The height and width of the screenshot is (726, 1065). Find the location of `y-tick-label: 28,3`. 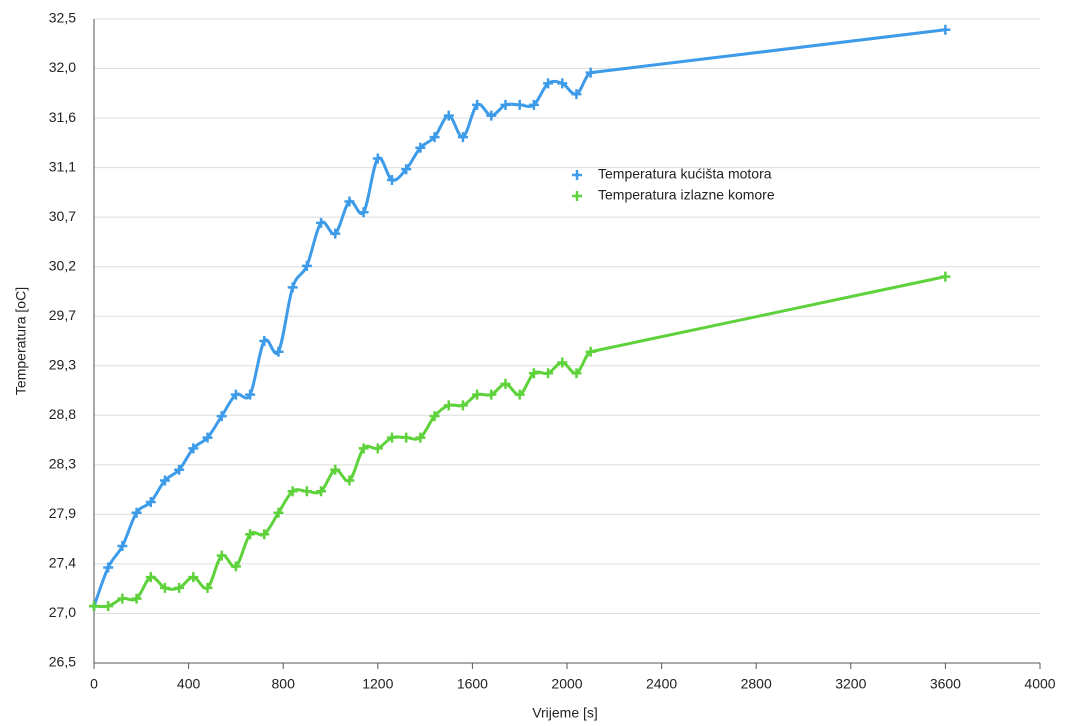

y-tick-label: 28,3 is located at coordinates (62, 464).